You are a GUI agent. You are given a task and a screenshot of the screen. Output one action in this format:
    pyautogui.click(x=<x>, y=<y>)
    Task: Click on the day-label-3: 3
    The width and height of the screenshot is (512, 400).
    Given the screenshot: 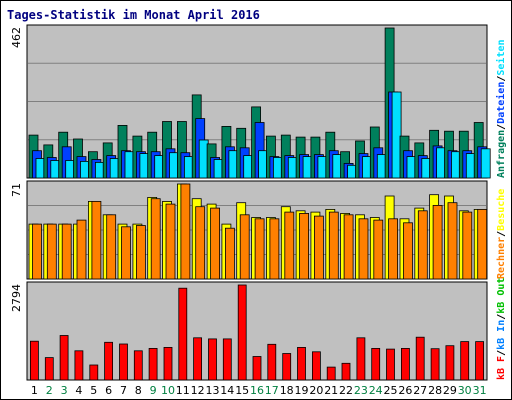 What is the action you would take?
    pyautogui.click(x=64, y=390)
    